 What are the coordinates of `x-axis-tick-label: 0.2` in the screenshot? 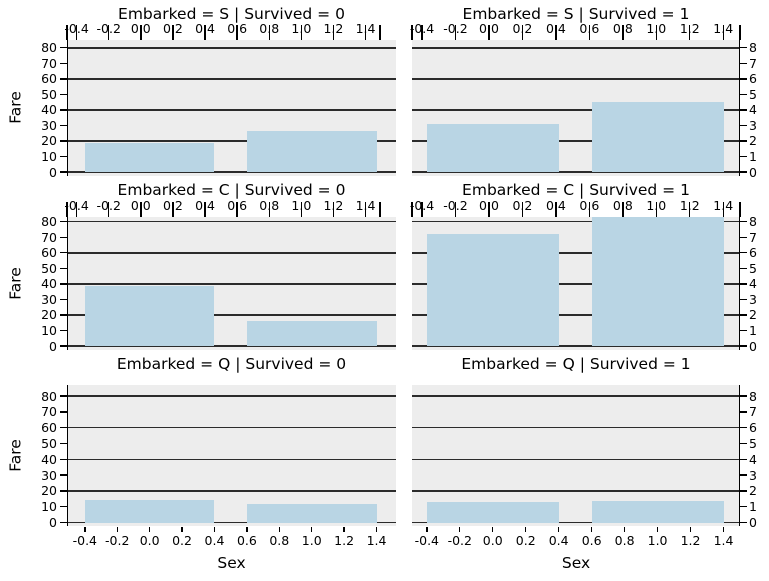 It's located at (182, 540).